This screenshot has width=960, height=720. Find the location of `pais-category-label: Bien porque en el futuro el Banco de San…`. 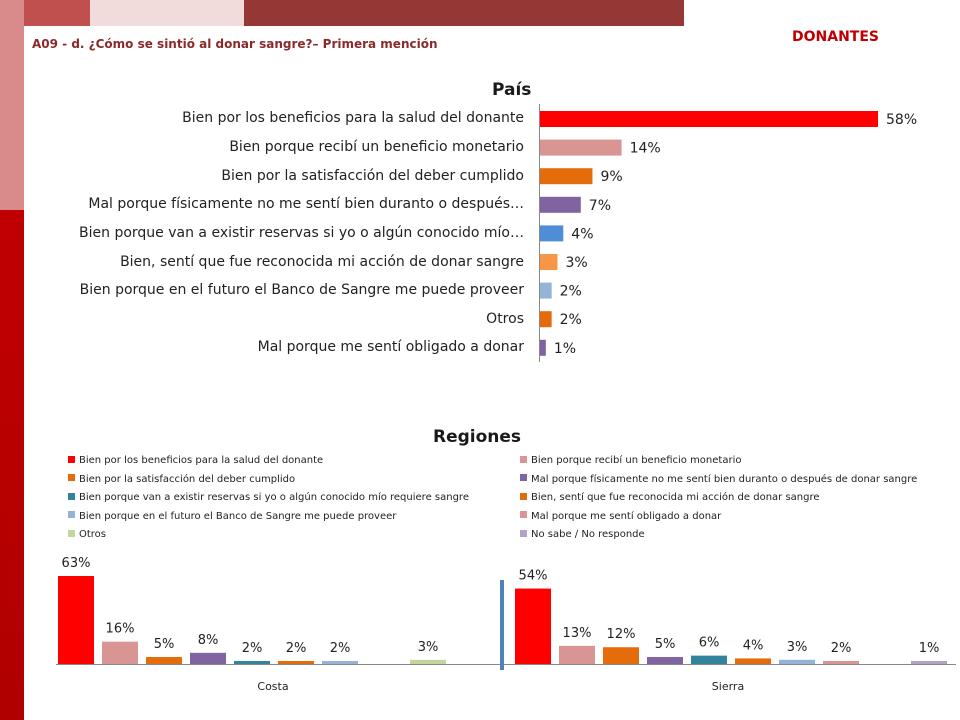

pais-category-label: Bien porque en el futuro el Banco de San… is located at coordinates (301, 290).